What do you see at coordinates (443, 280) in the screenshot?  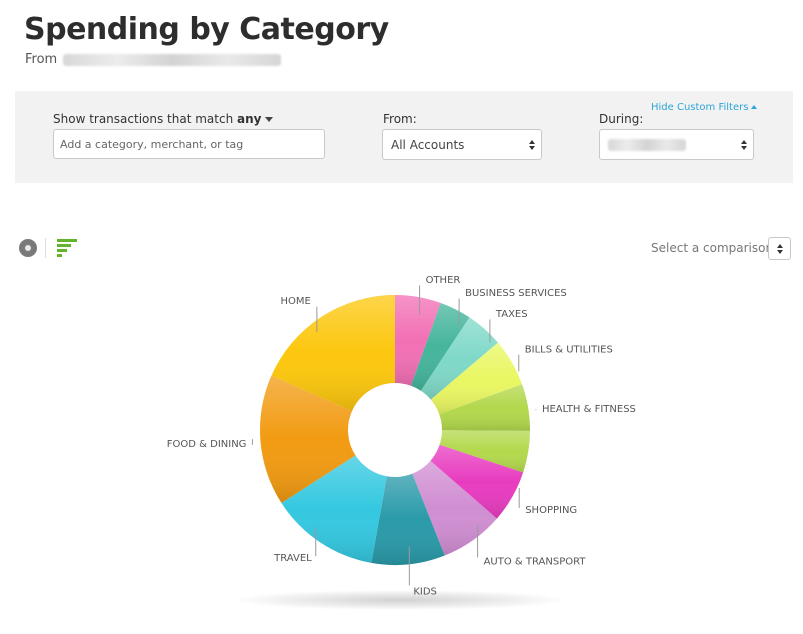 I see `category-label: OTHER` at bounding box center [443, 280].